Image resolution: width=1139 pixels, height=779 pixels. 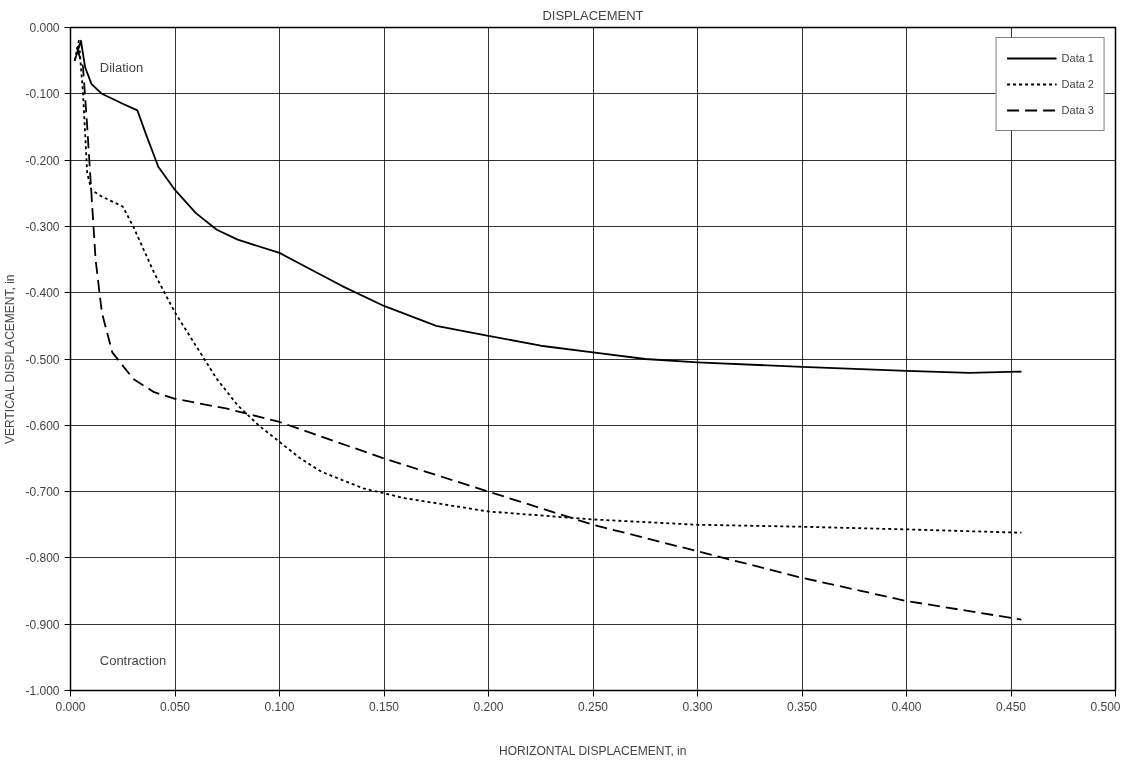 What do you see at coordinates (42, 425) in the screenshot?
I see `y-tick-label: -0.600` at bounding box center [42, 425].